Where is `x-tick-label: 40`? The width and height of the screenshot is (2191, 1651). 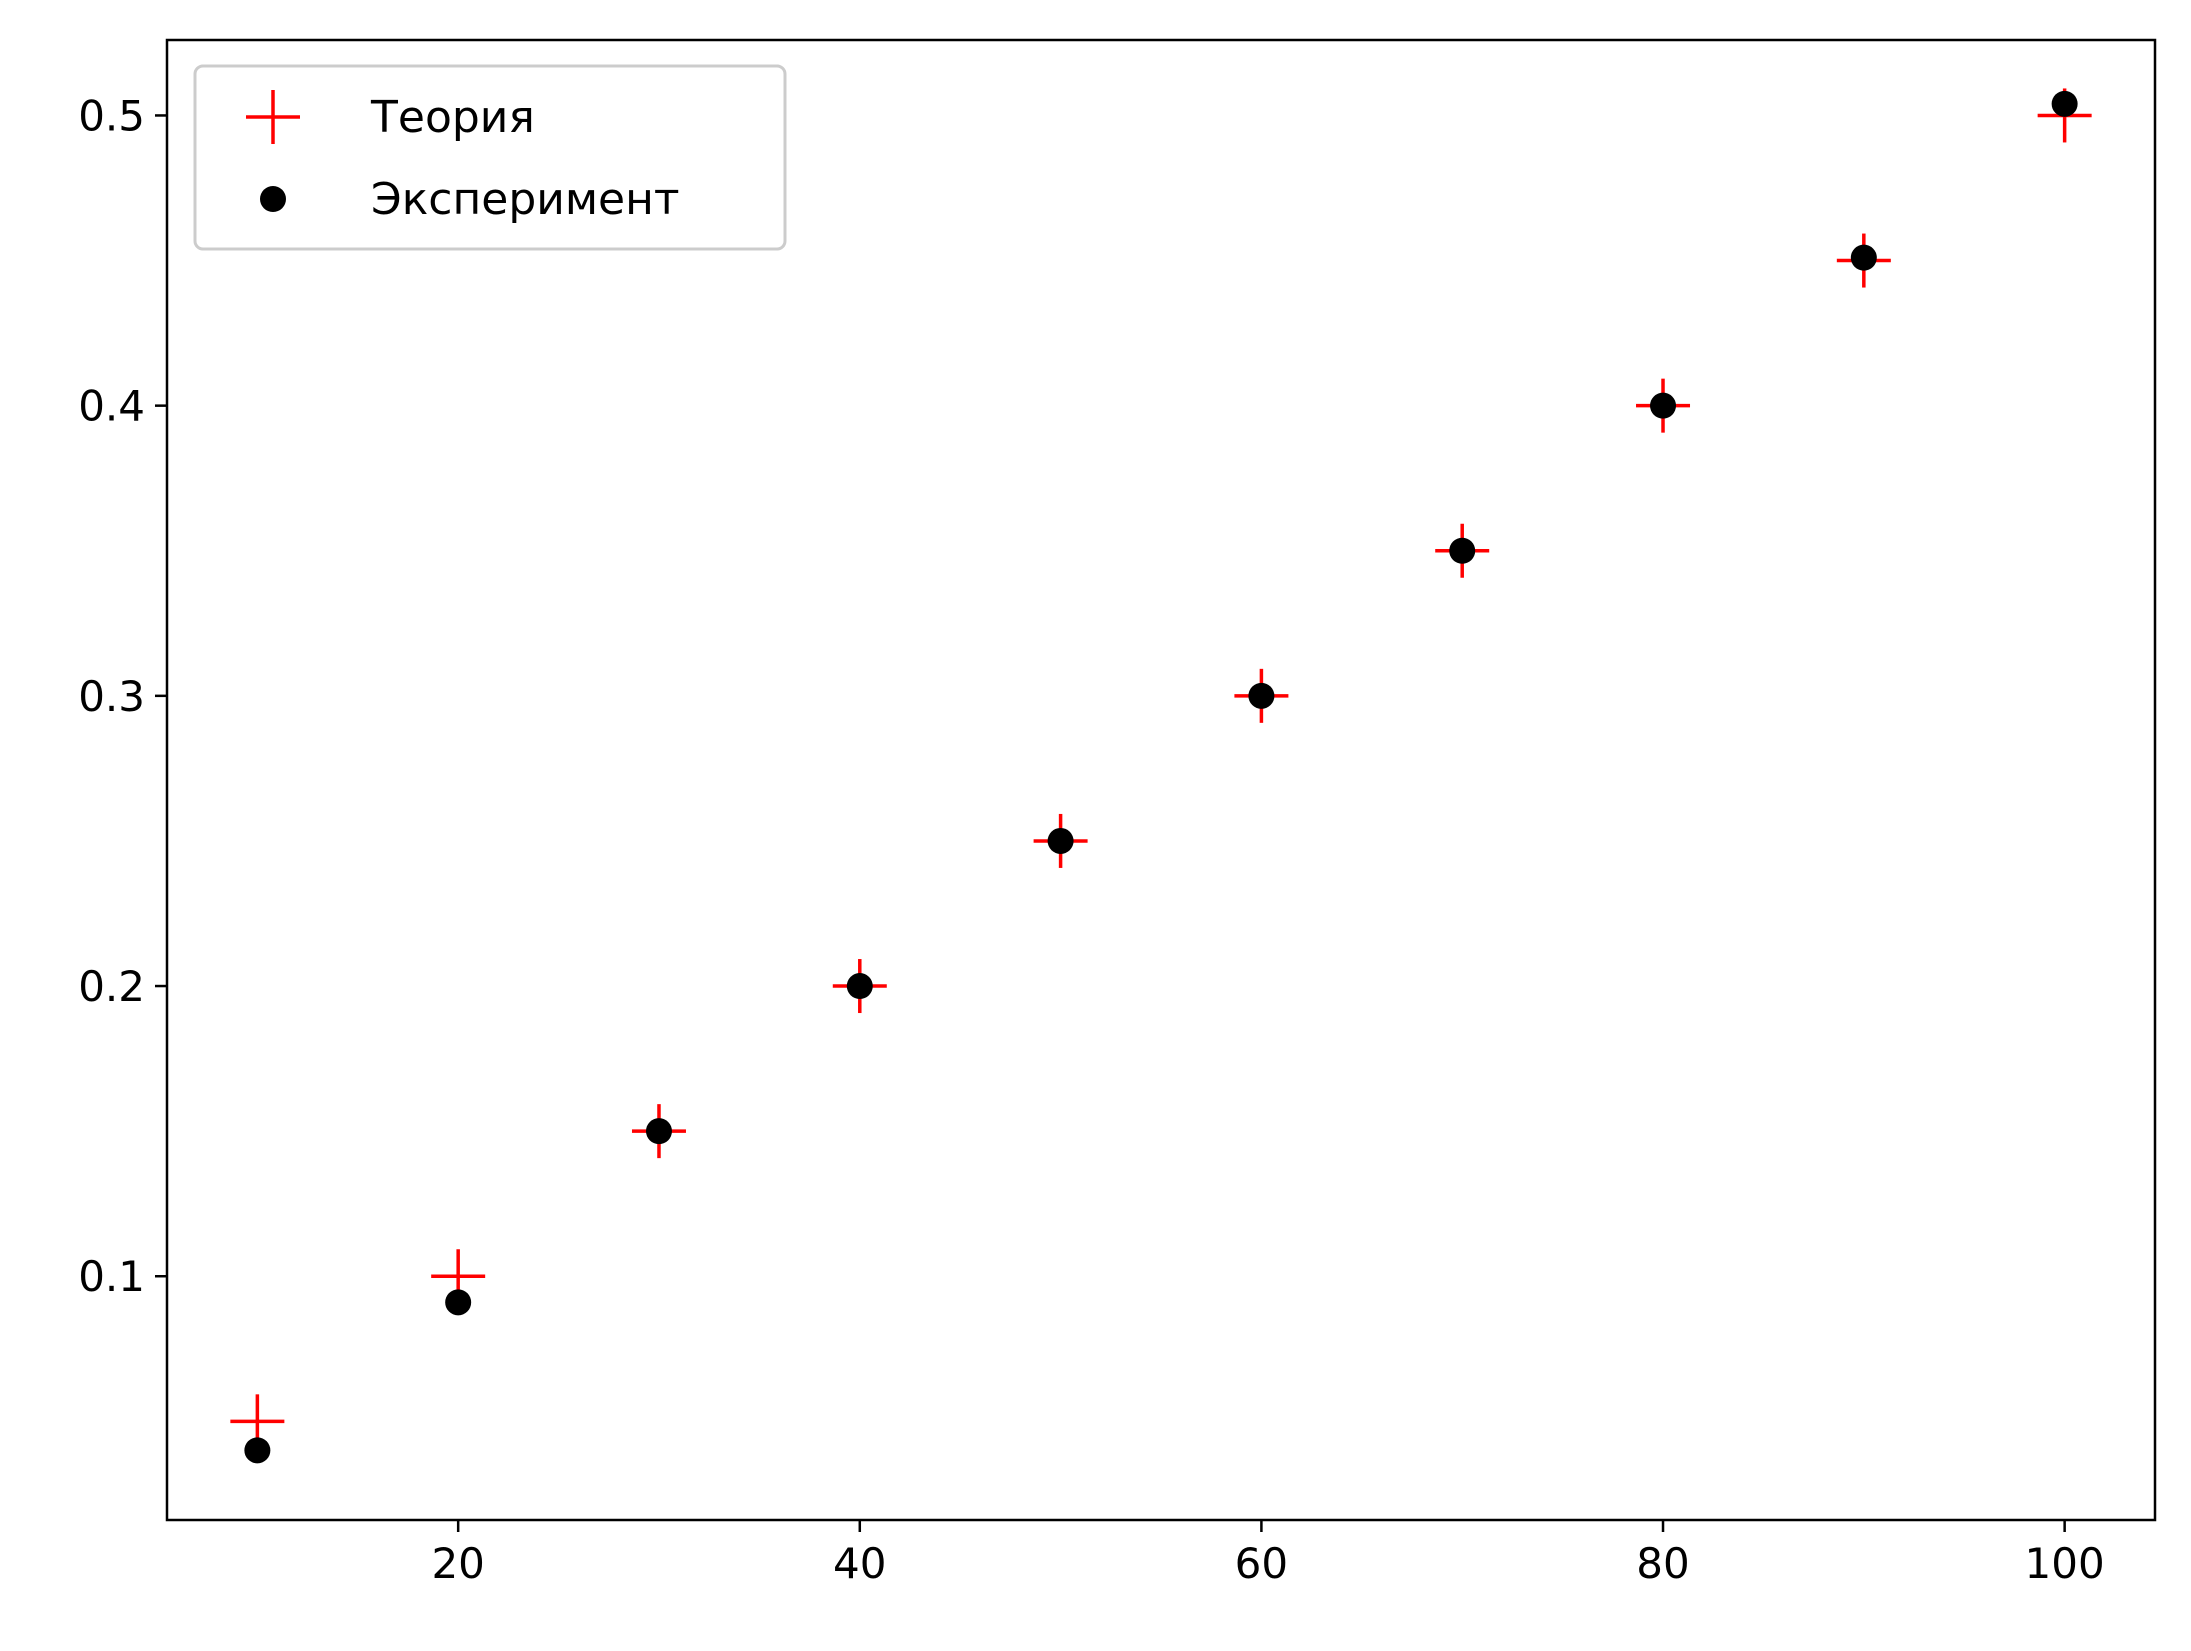
x-tick-label: 40 is located at coordinates (859, 1563).